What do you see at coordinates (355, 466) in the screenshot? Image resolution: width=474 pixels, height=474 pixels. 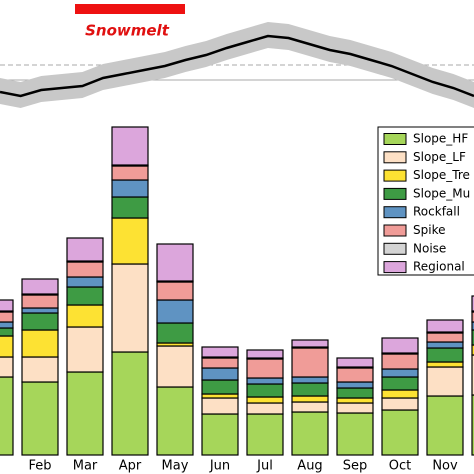 I see `x-tick-label: Sep` at bounding box center [355, 466].